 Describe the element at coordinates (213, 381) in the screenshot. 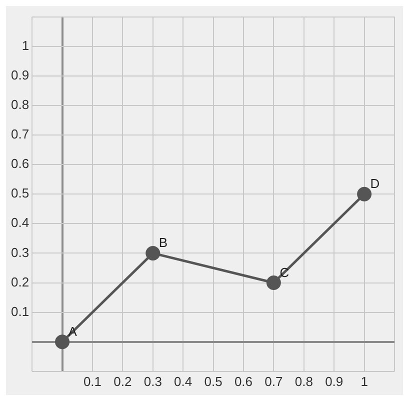

I see `x-tick-label: 0.5` at that location.